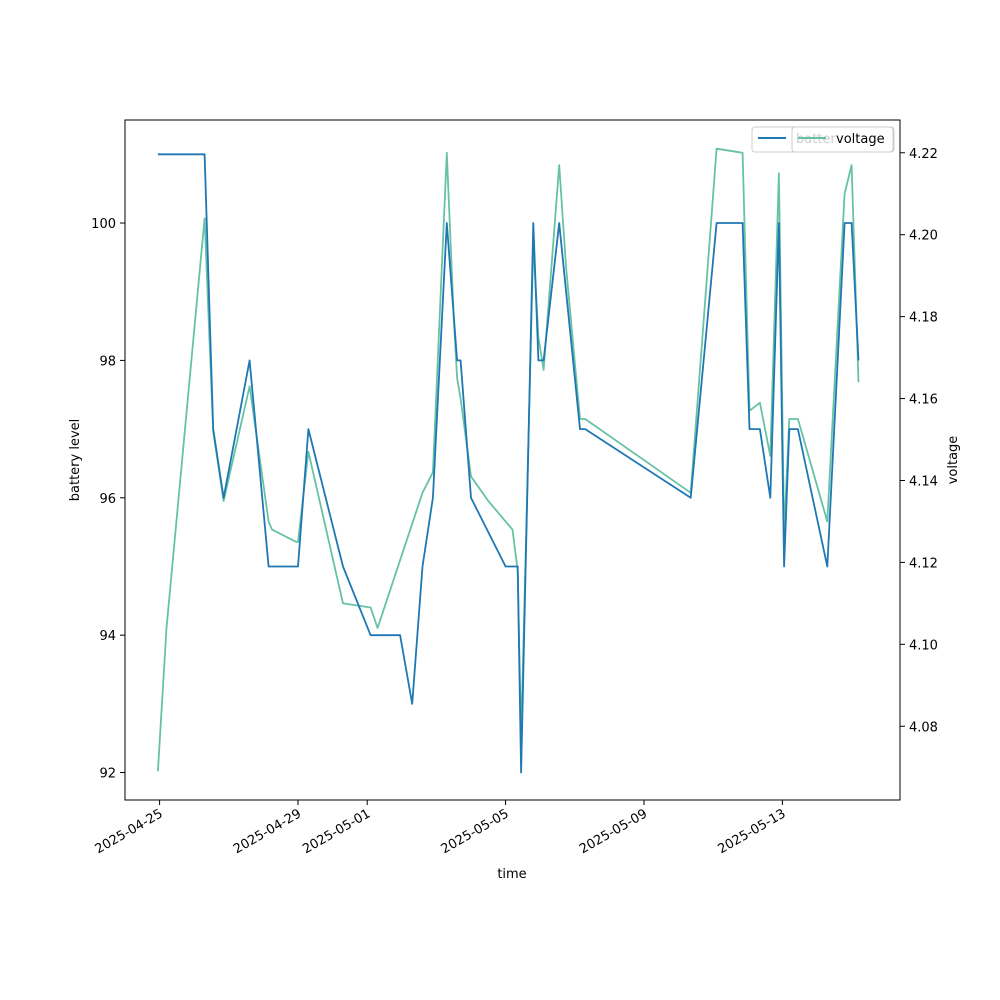 This screenshot has height=1000, width=1000. I want to click on left-axis-label: battery level, so click(75, 460).